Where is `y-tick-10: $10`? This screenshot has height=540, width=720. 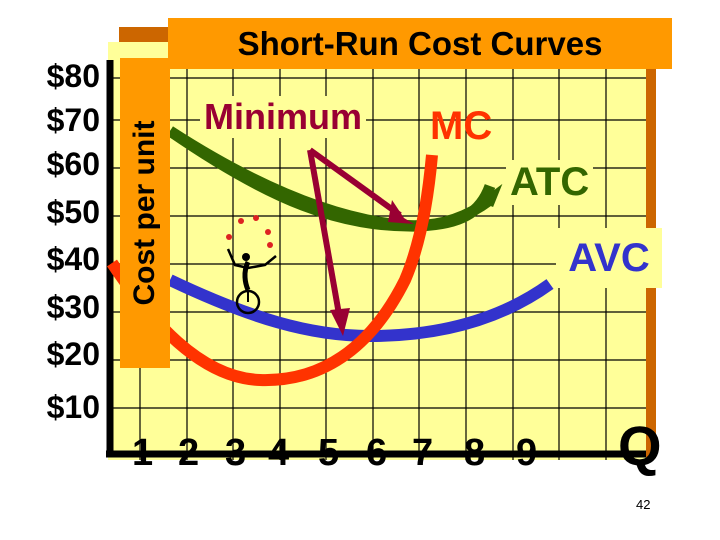 y-tick-10: $10 is located at coordinates (73, 407).